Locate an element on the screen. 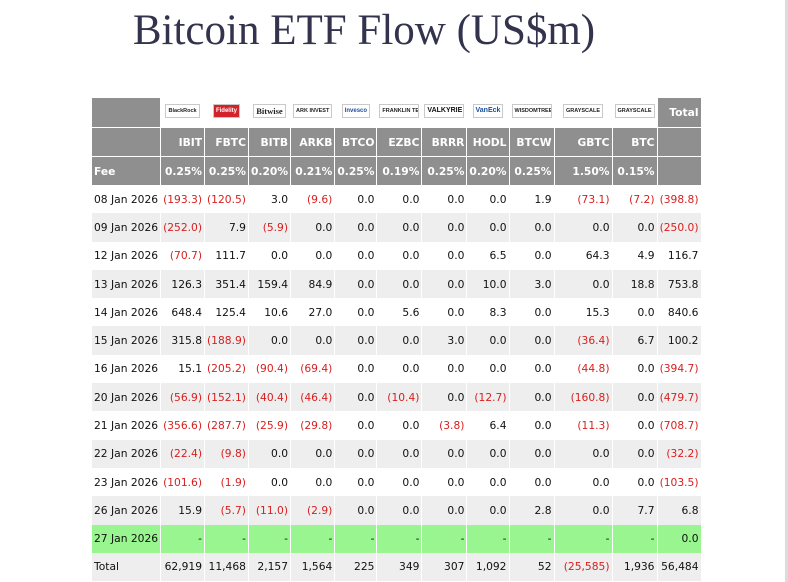  total-header: Total is located at coordinates (678, 112).